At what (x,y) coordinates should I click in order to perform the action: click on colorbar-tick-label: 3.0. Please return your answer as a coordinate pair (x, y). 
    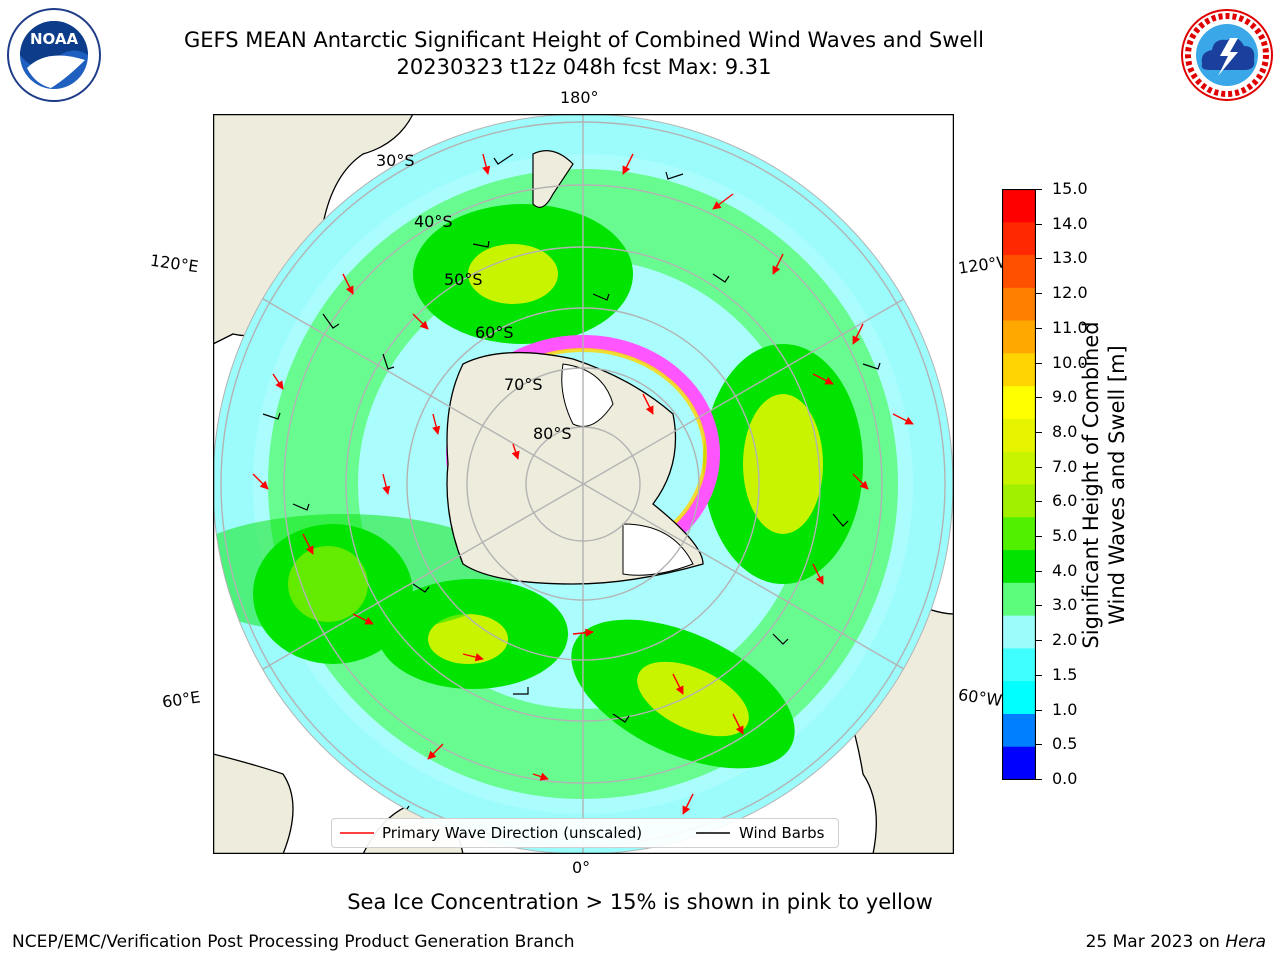
    Looking at the image, I should click on (1065, 605).